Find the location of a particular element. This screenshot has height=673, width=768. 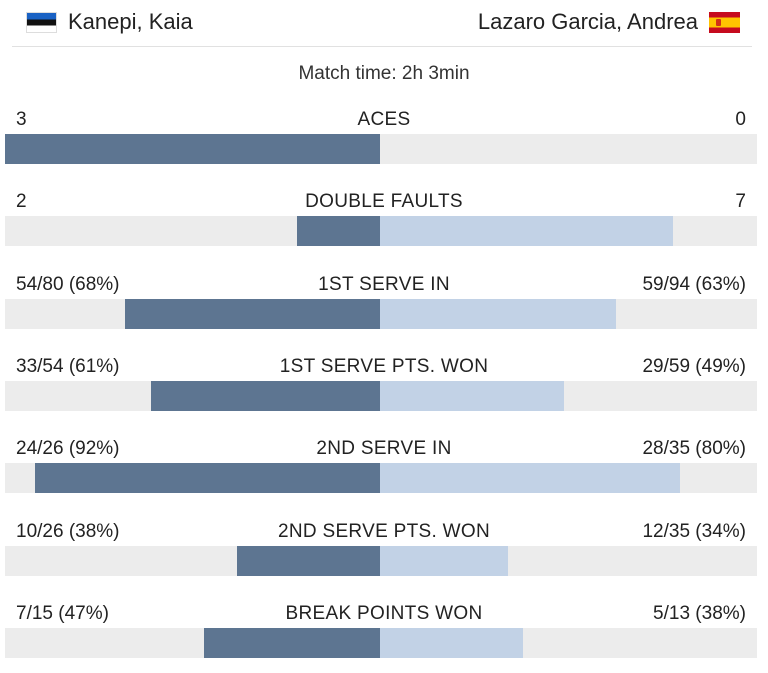

stat-player1-value: 24/26 (92%) is located at coordinates (68, 448).